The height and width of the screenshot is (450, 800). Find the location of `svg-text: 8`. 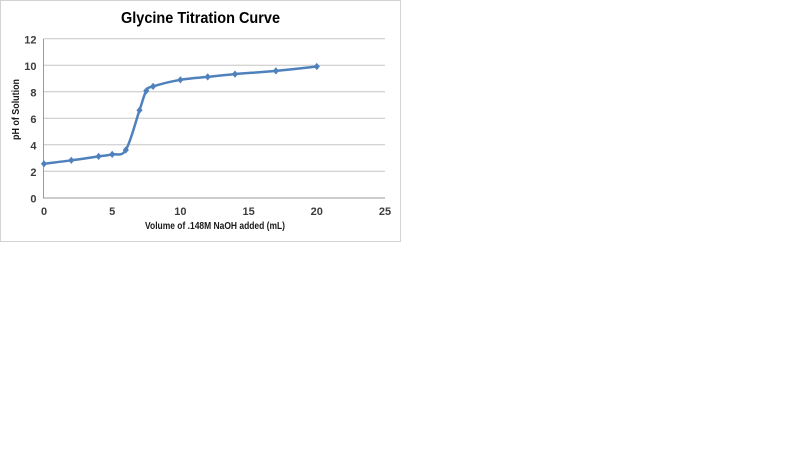

svg-text: 8 is located at coordinates (33, 93).